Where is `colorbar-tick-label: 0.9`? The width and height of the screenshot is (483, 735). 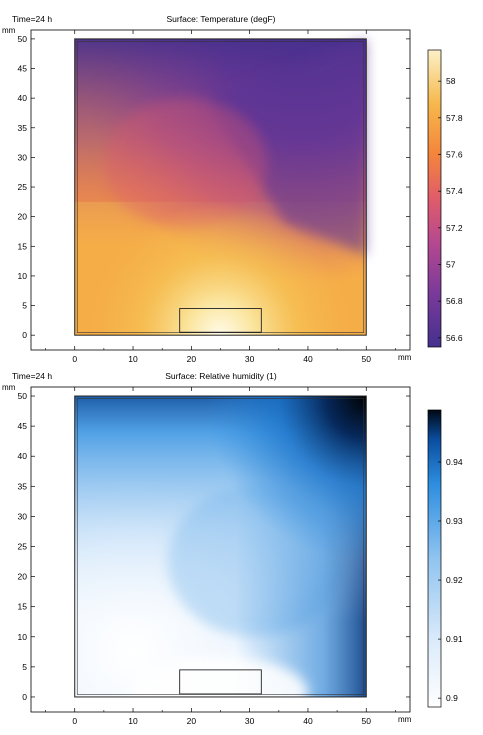
colorbar-tick-label: 0.9 is located at coordinates (452, 698).